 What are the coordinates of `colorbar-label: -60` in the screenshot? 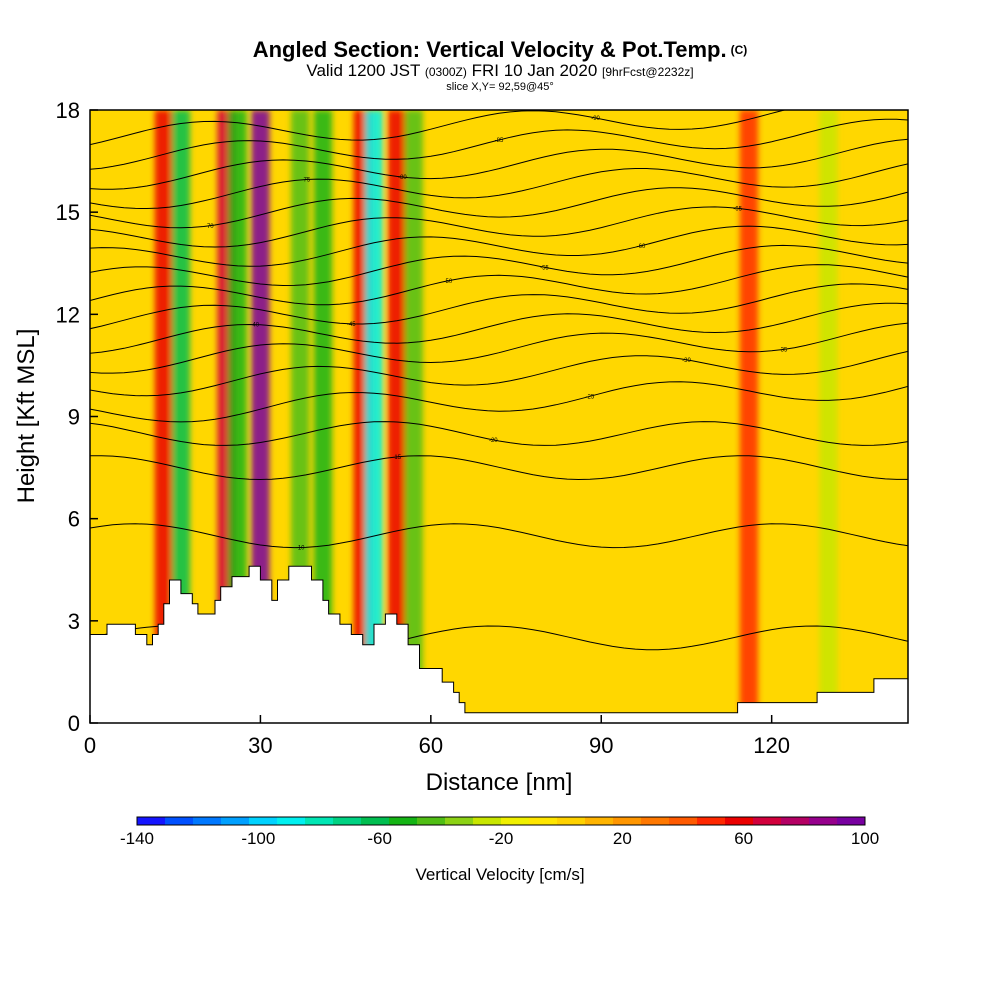 It's located at (379, 838).